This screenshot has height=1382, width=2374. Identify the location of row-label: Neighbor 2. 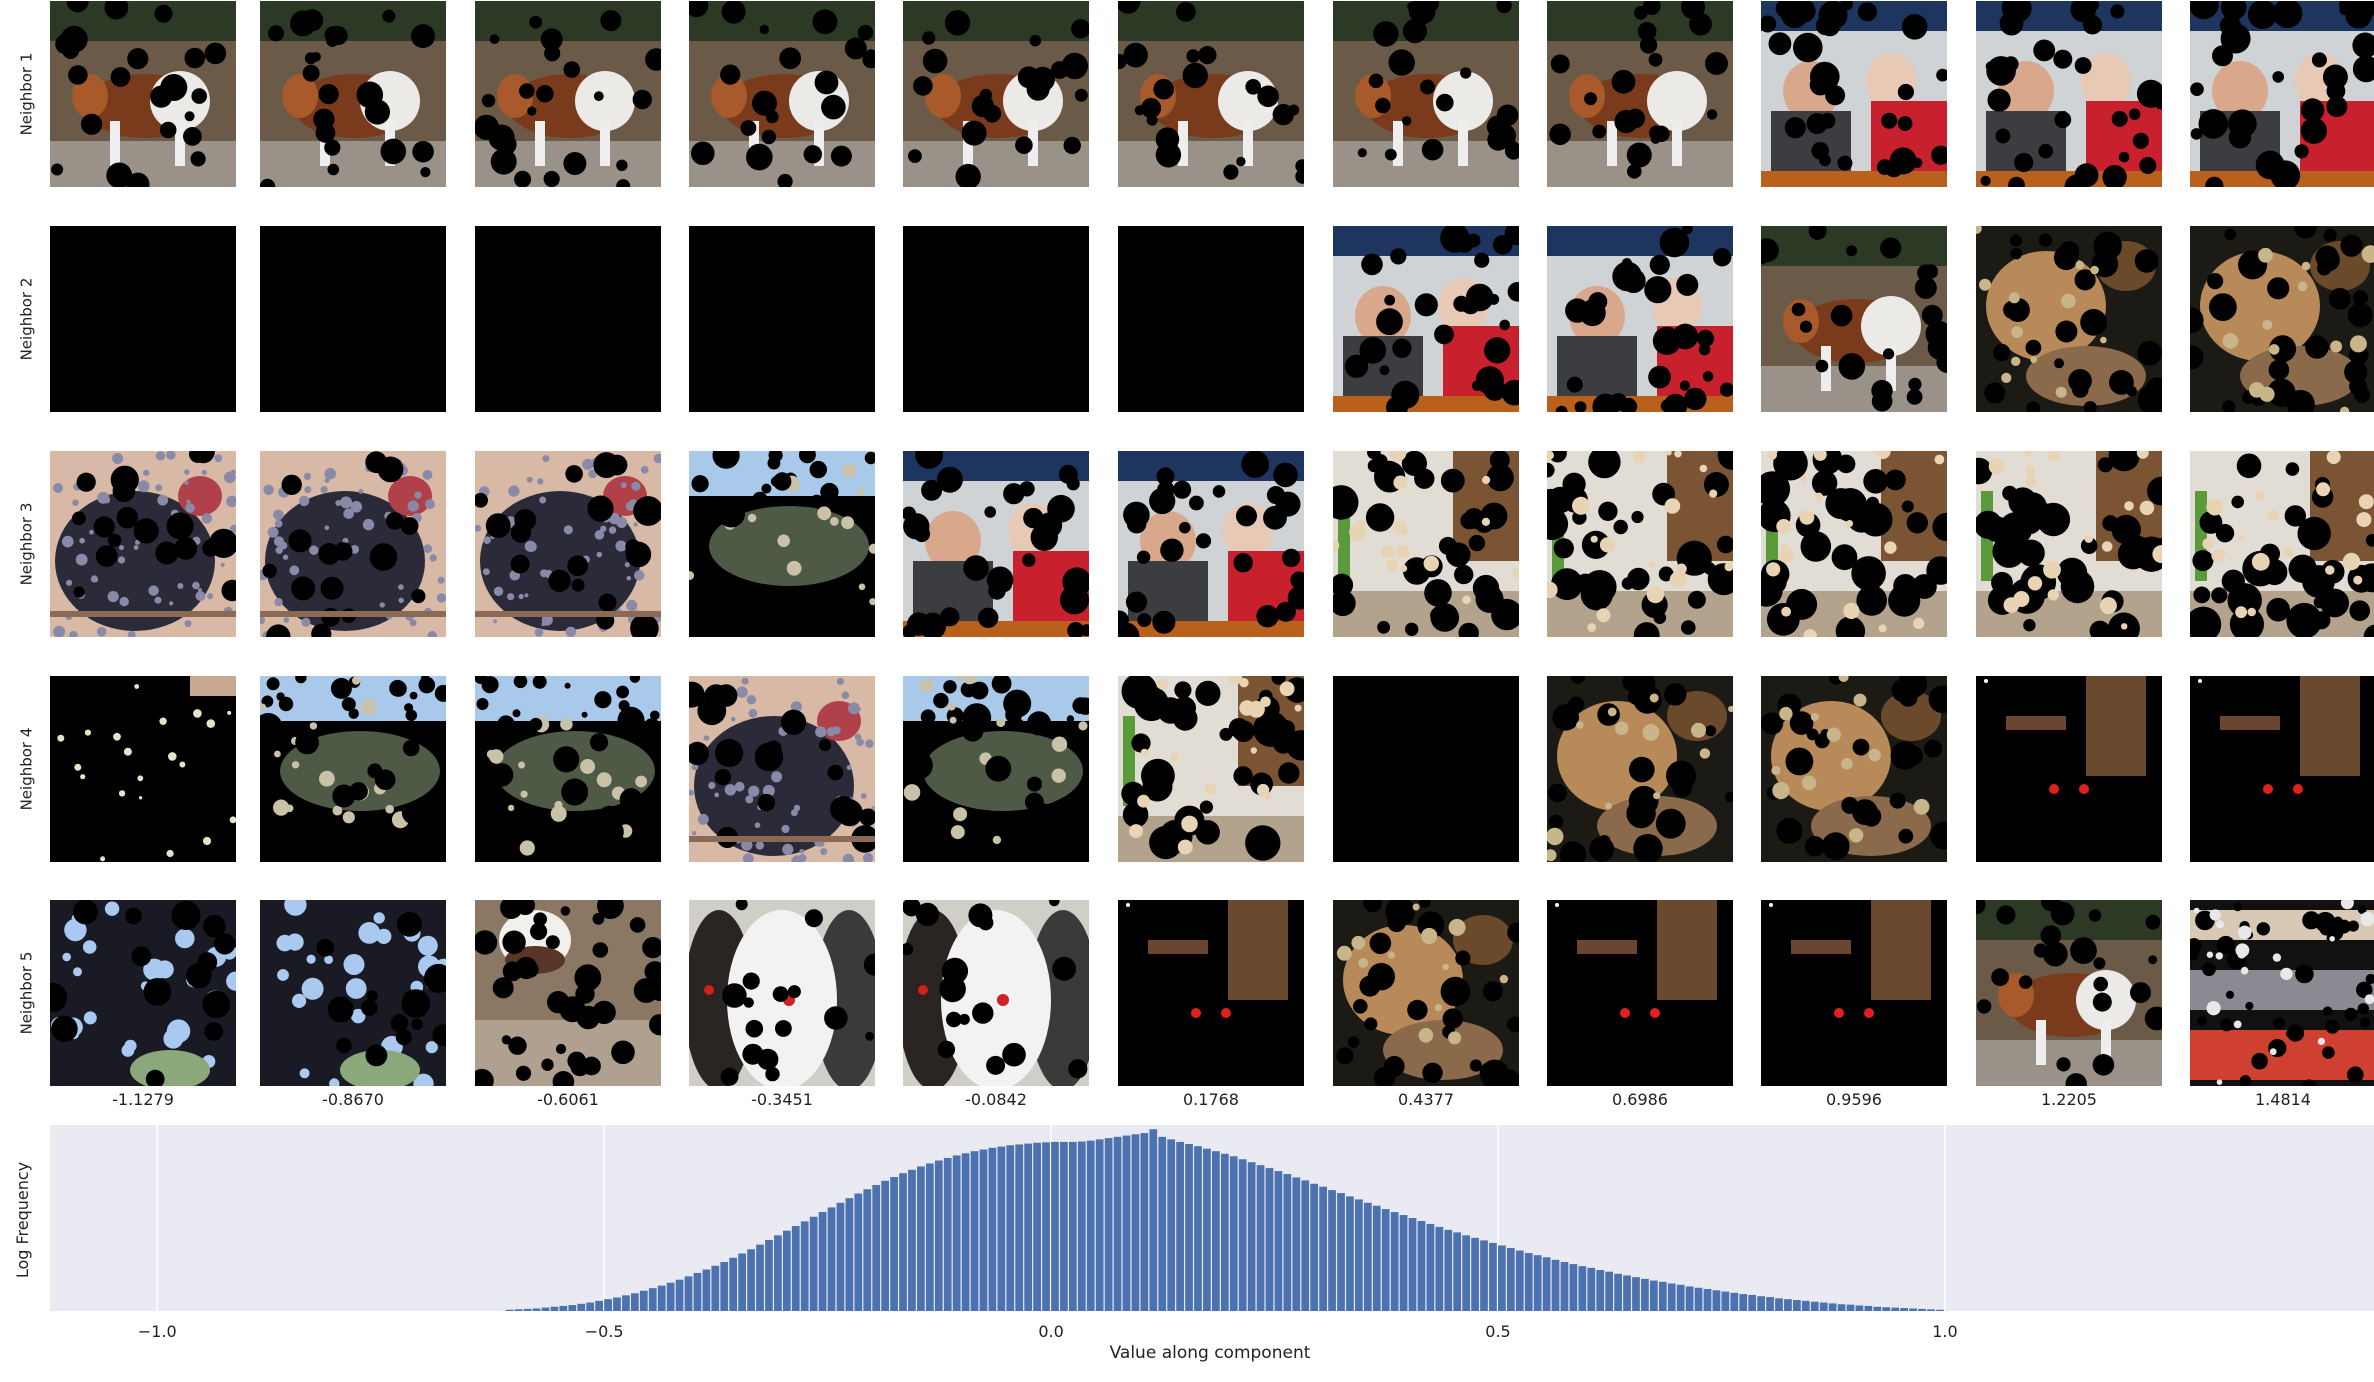
(26, 319).